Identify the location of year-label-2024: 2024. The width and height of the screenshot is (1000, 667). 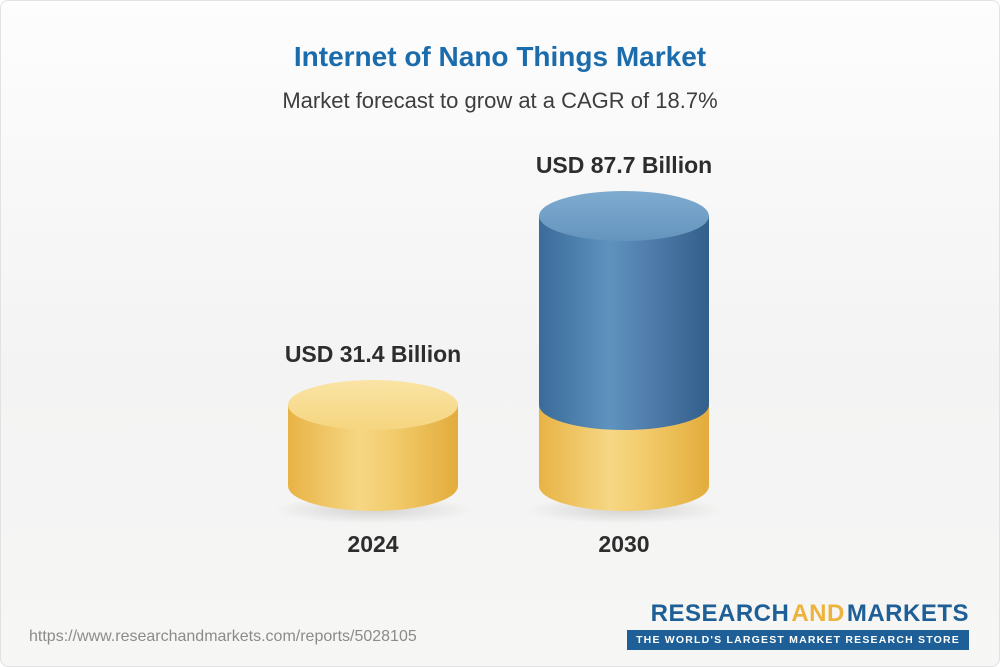
(373, 544).